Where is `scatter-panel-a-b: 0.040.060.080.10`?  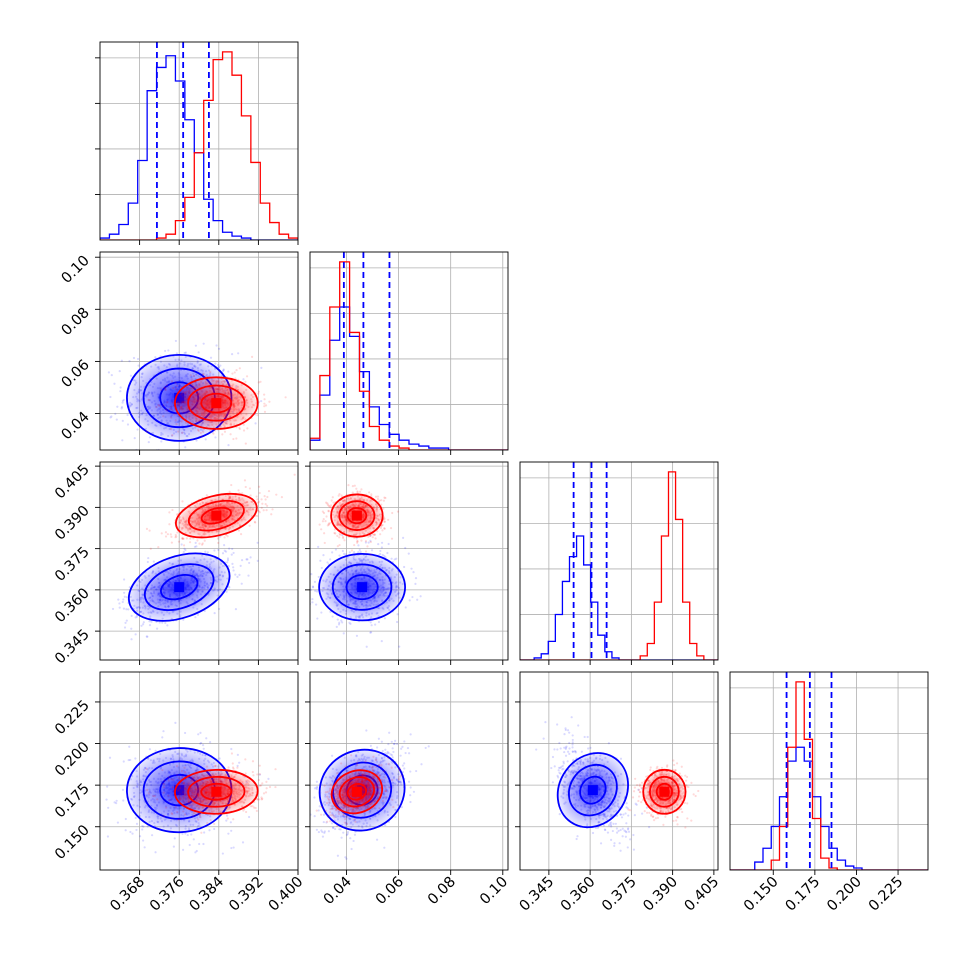
scatter-panel-a-b: 0.040.060.080.10 is located at coordinates (179, 353).